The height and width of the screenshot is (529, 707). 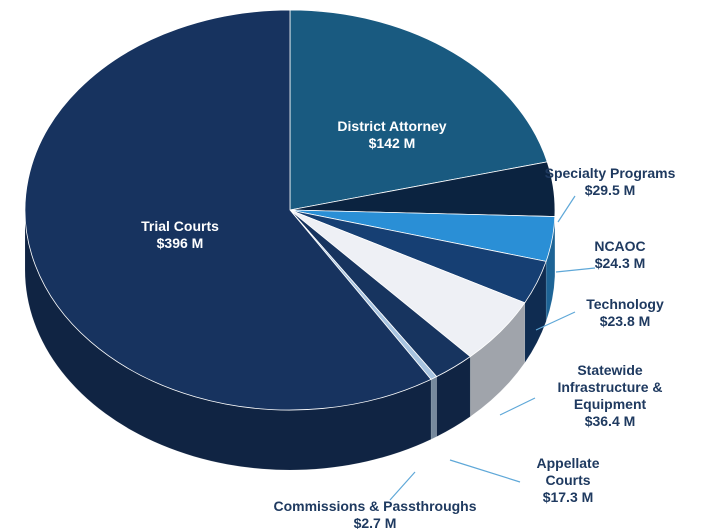 What do you see at coordinates (392, 143) in the screenshot?
I see `value-label: $142 M` at bounding box center [392, 143].